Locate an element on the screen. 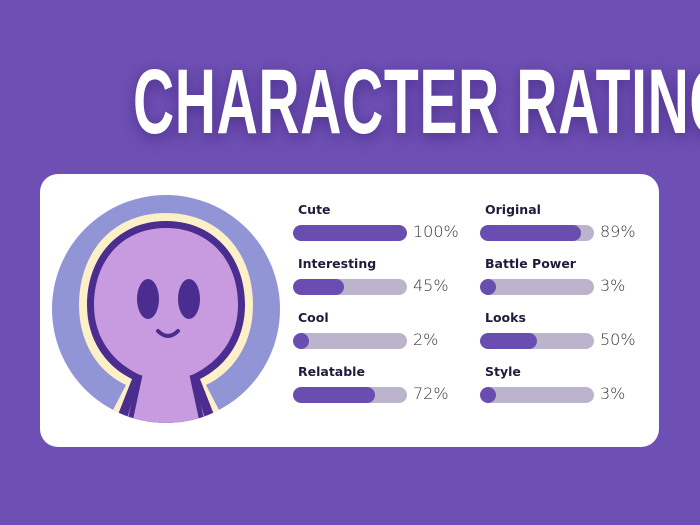 This screenshot has height=525, width=700. character-avatar is located at coordinates (166, 309).